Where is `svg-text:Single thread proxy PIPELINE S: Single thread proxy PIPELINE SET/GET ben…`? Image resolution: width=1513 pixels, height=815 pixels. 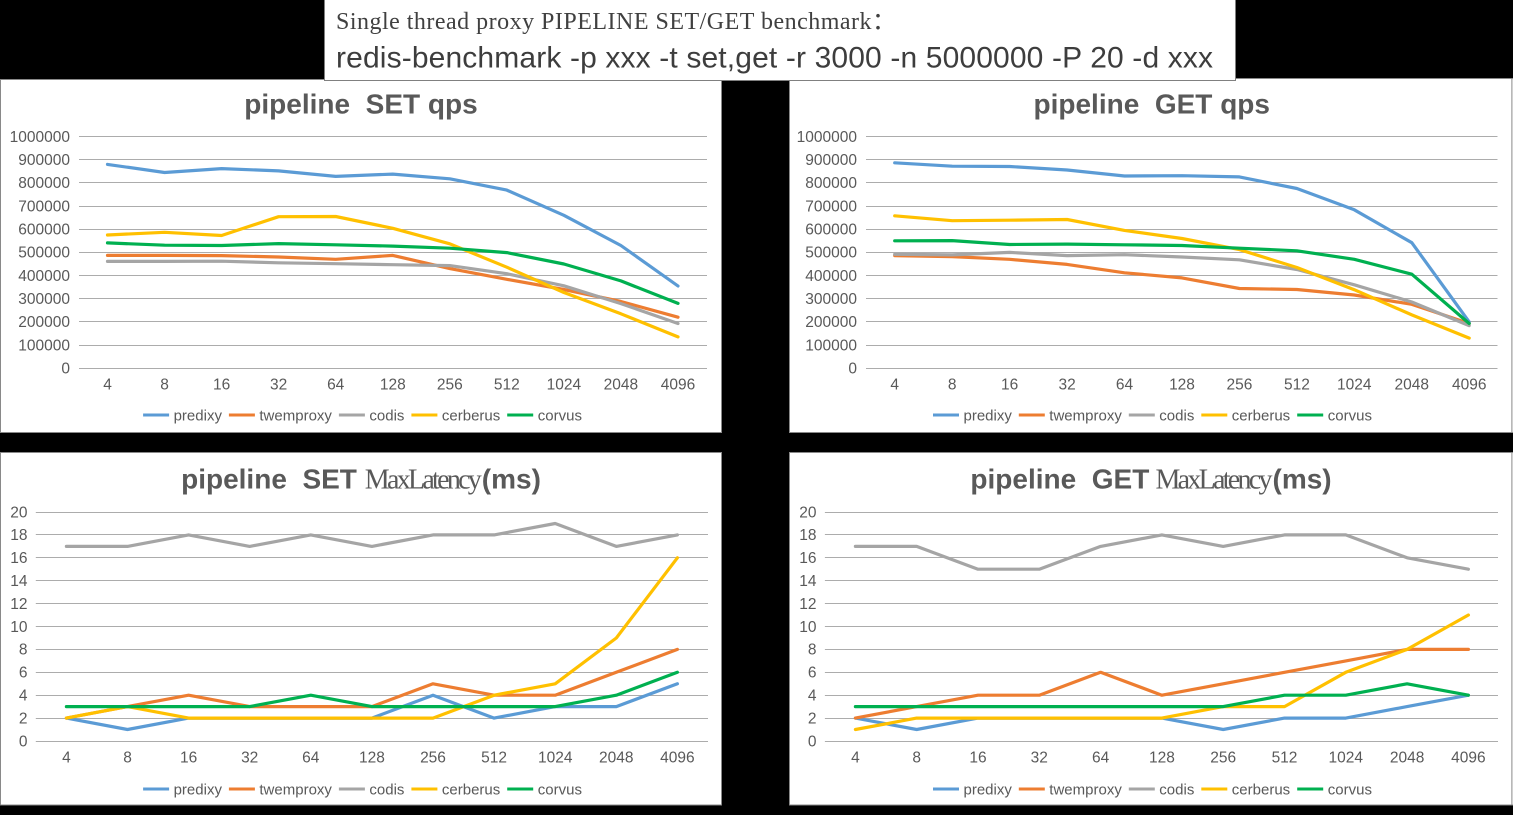 svg-text:Single thread proxy PIPELINE S: Single thread proxy PIPELINE SET/GET ben… is located at coordinates (616, 22).